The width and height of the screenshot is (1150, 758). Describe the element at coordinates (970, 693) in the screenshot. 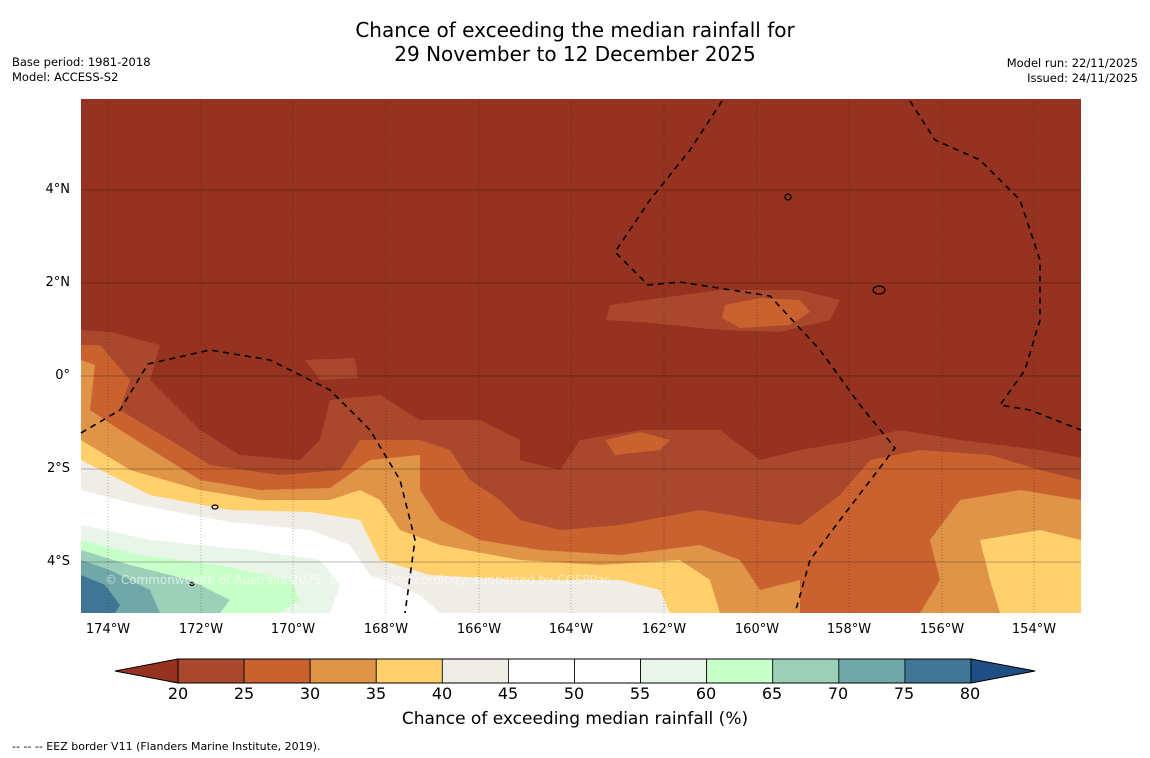

I see `colorbar-tick-80: 80` at that location.